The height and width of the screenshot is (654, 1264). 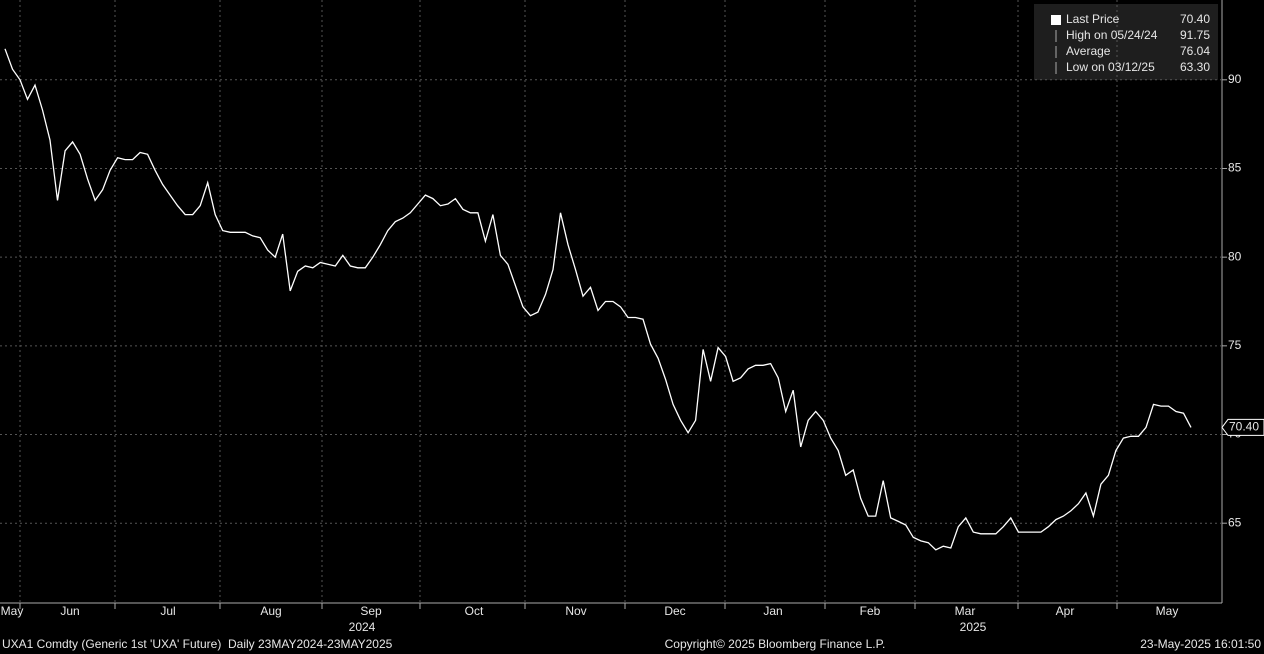 What do you see at coordinates (965, 611) in the screenshot?
I see `x-tick-label: Mar` at bounding box center [965, 611].